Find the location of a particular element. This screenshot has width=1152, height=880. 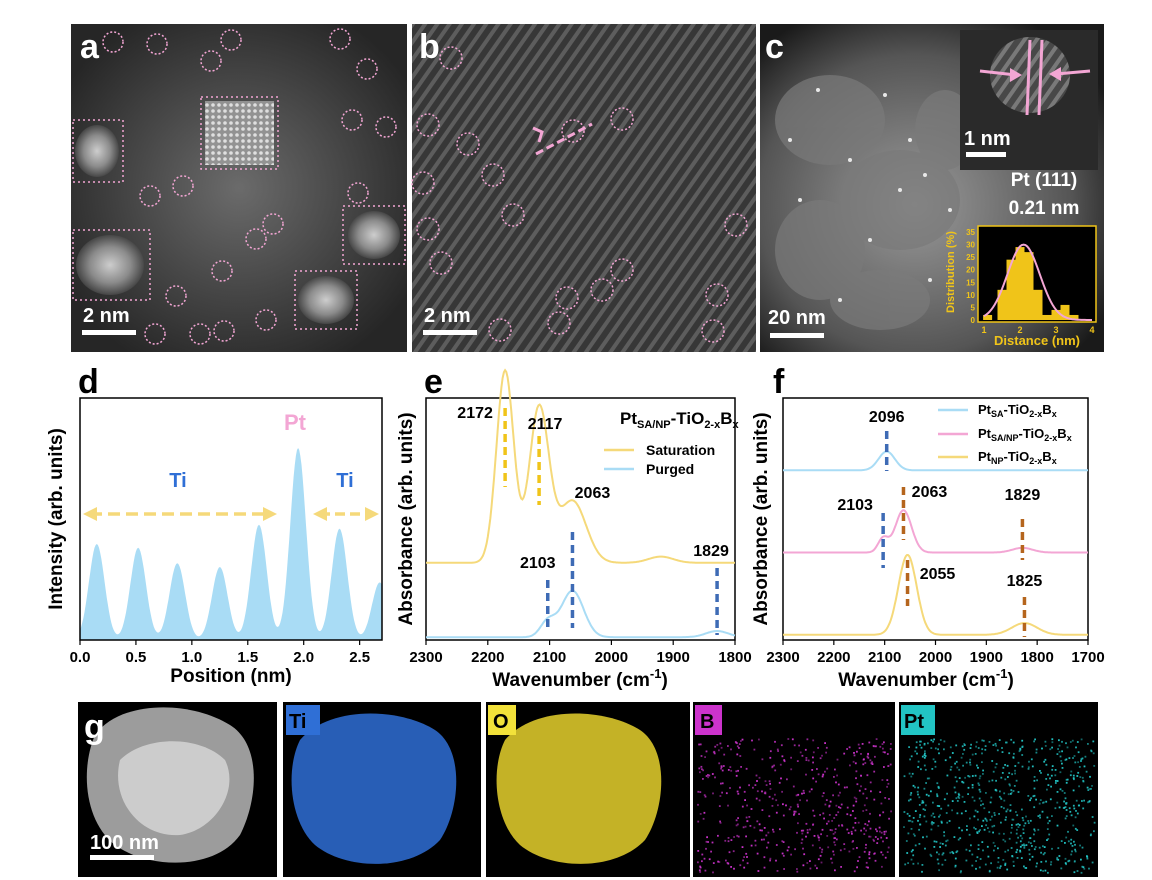

cluster-boxes is located at coordinates (239, 213).